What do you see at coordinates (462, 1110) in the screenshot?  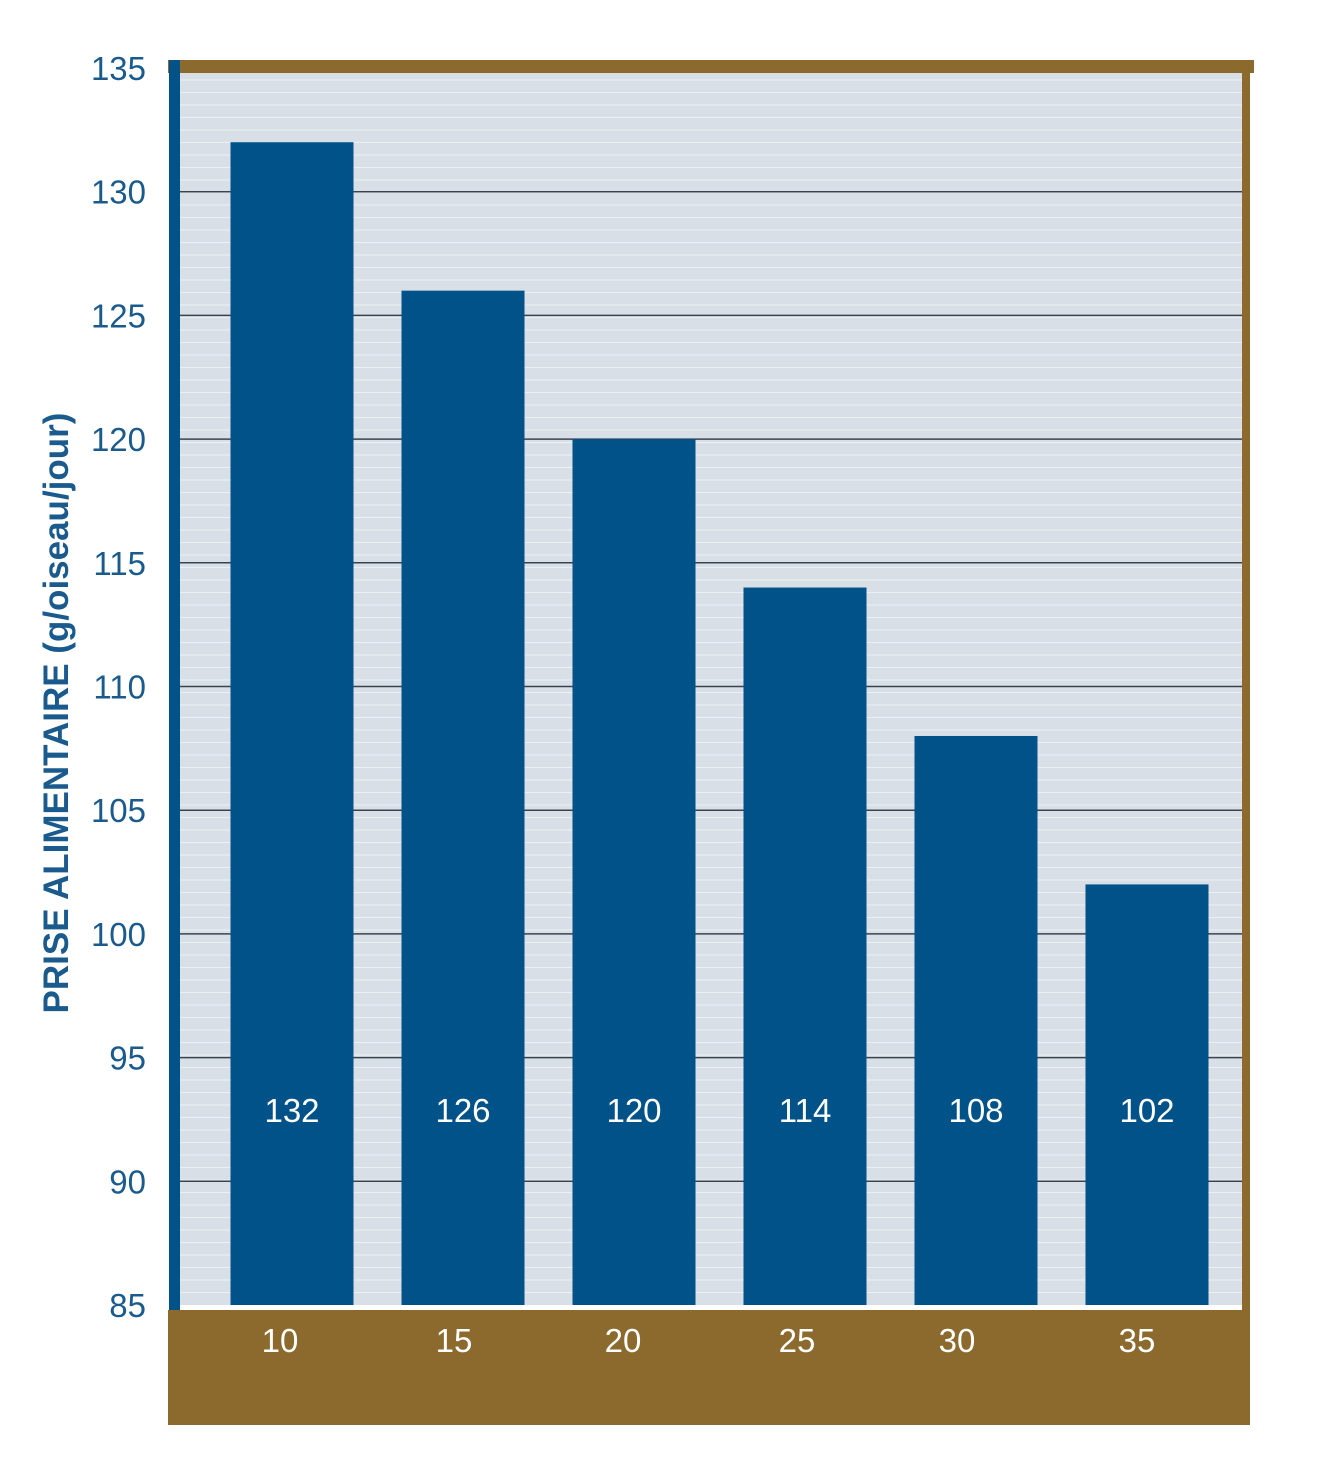 I see `bar-value-label: 126` at bounding box center [462, 1110].